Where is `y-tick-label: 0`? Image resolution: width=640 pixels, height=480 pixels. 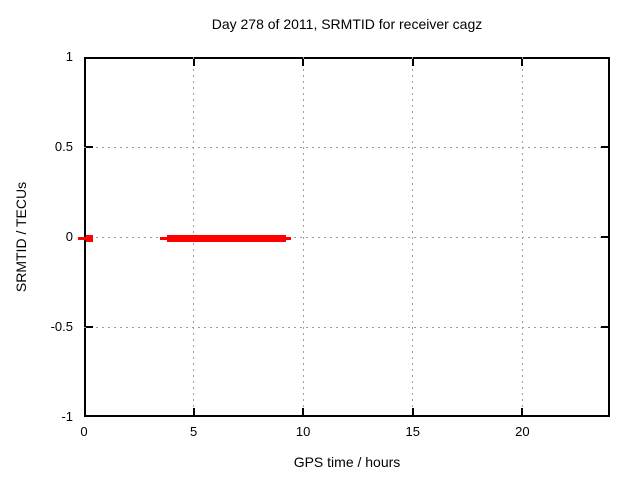
y-tick-label: 0 is located at coordinates (69, 236).